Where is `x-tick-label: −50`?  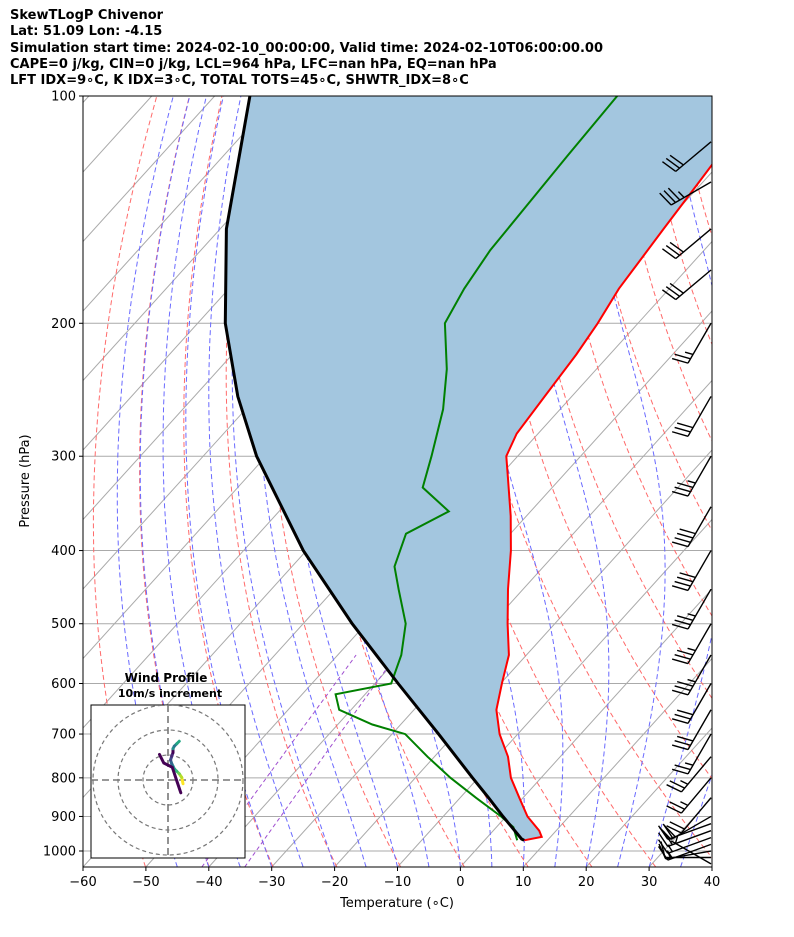 x-tick-label: −50 is located at coordinates (145, 882).